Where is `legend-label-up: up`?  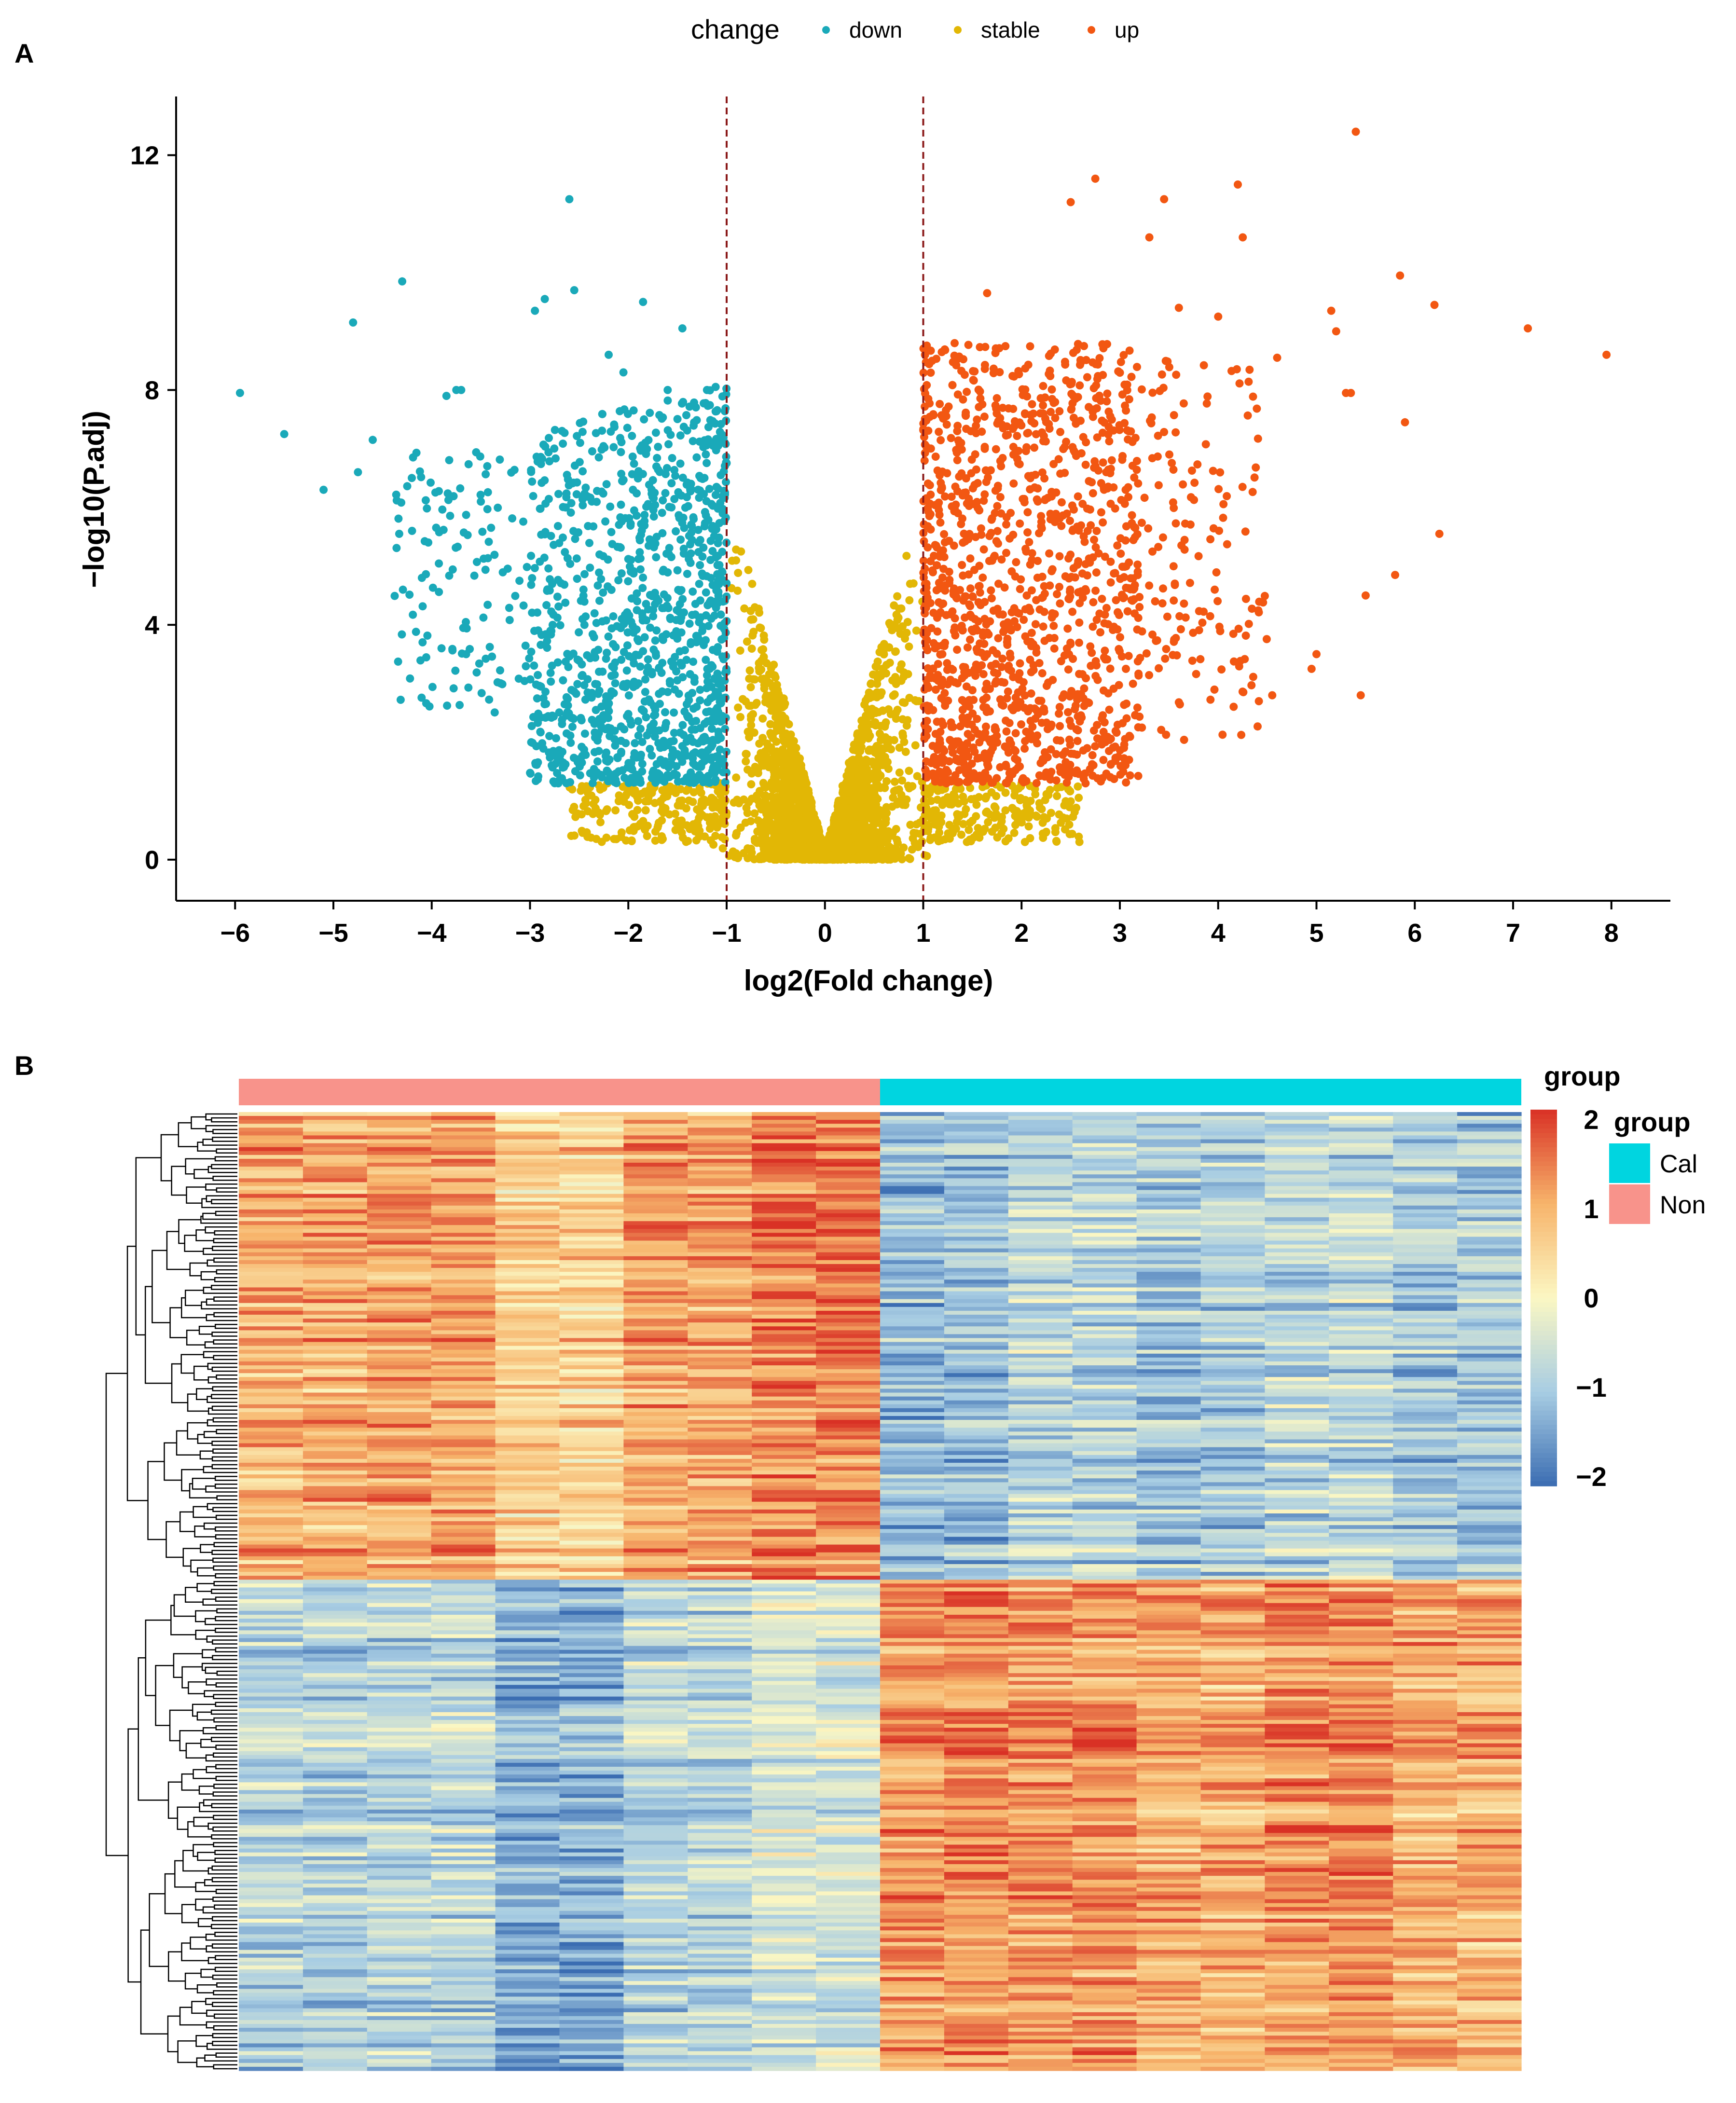
legend-label-up: up is located at coordinates (1127, 29).